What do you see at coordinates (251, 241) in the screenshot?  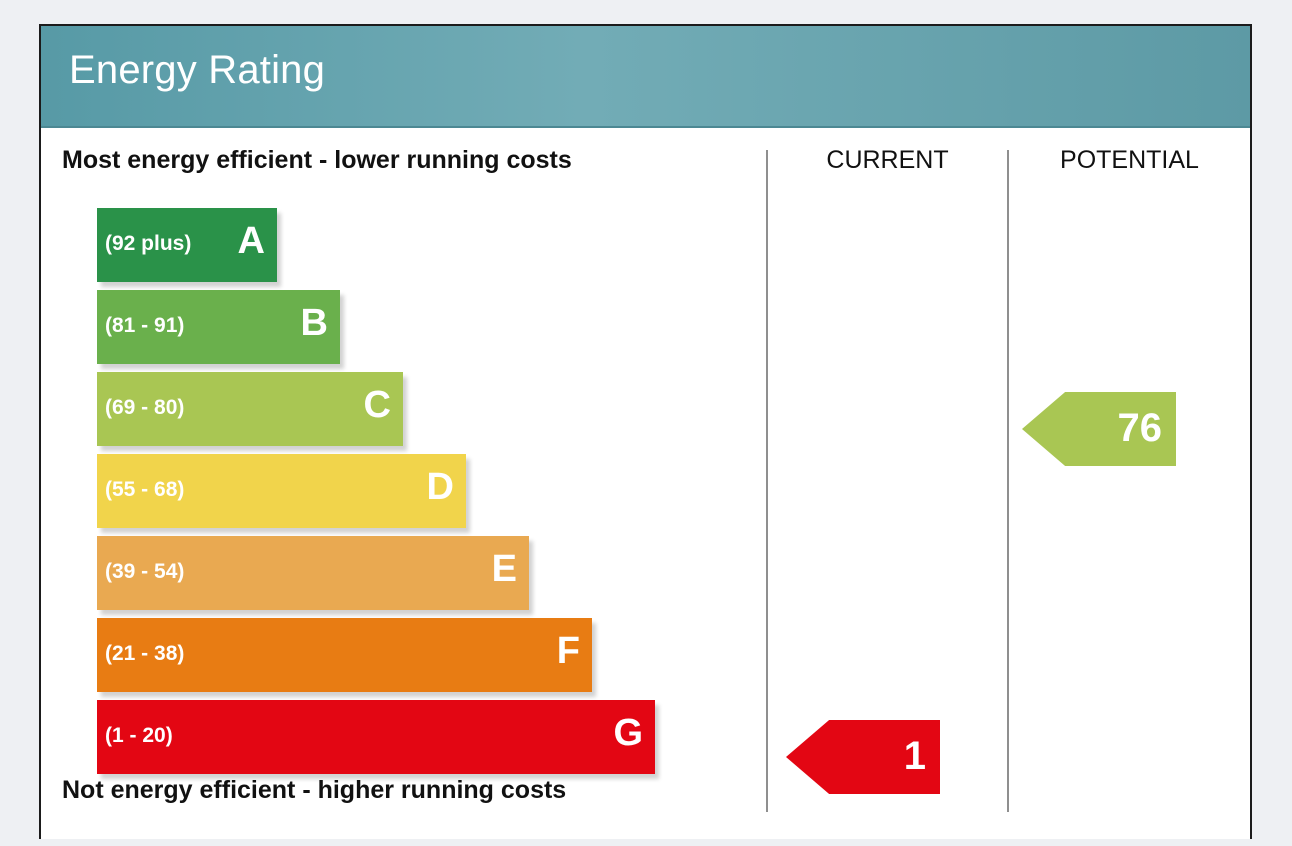 I see `band-a-letter: A` at bounding box center [251, 241].